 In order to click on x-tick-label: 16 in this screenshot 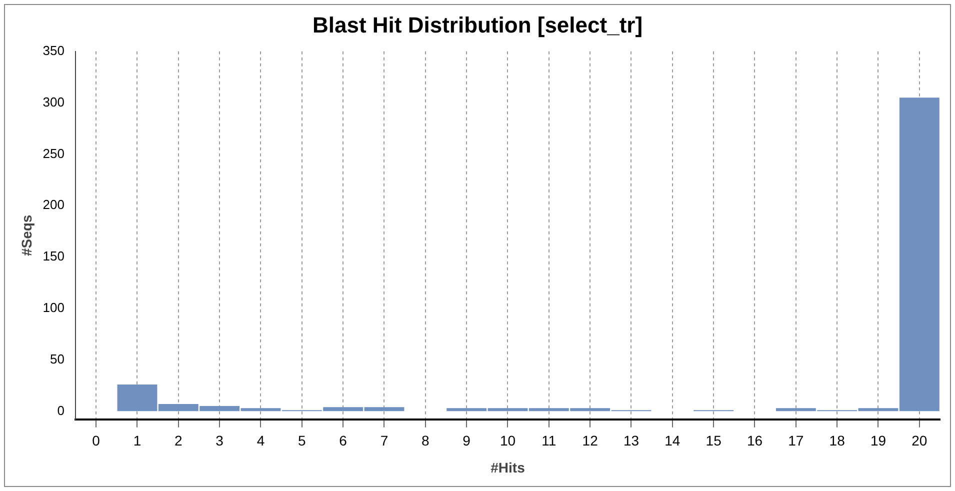, I will do `click(754, 440)`.